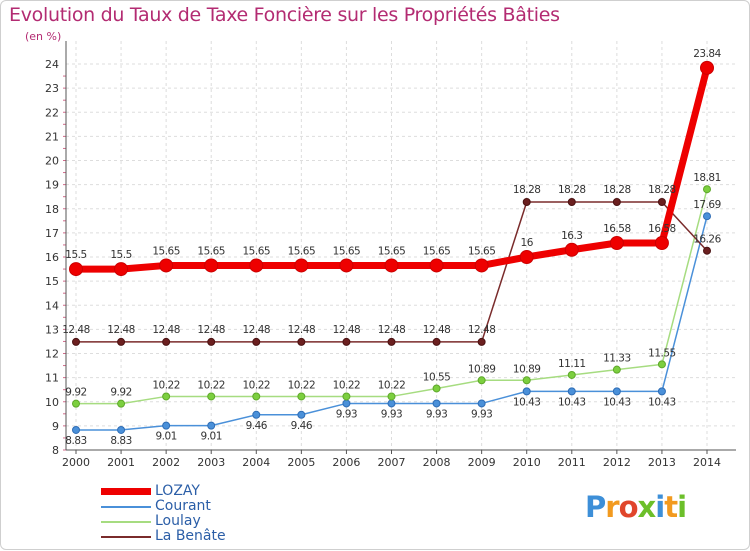  What do you see at coordinates (43, 36) in the screenshot?
I see `unit-label: (en %)` at bounding box center [43, 36].